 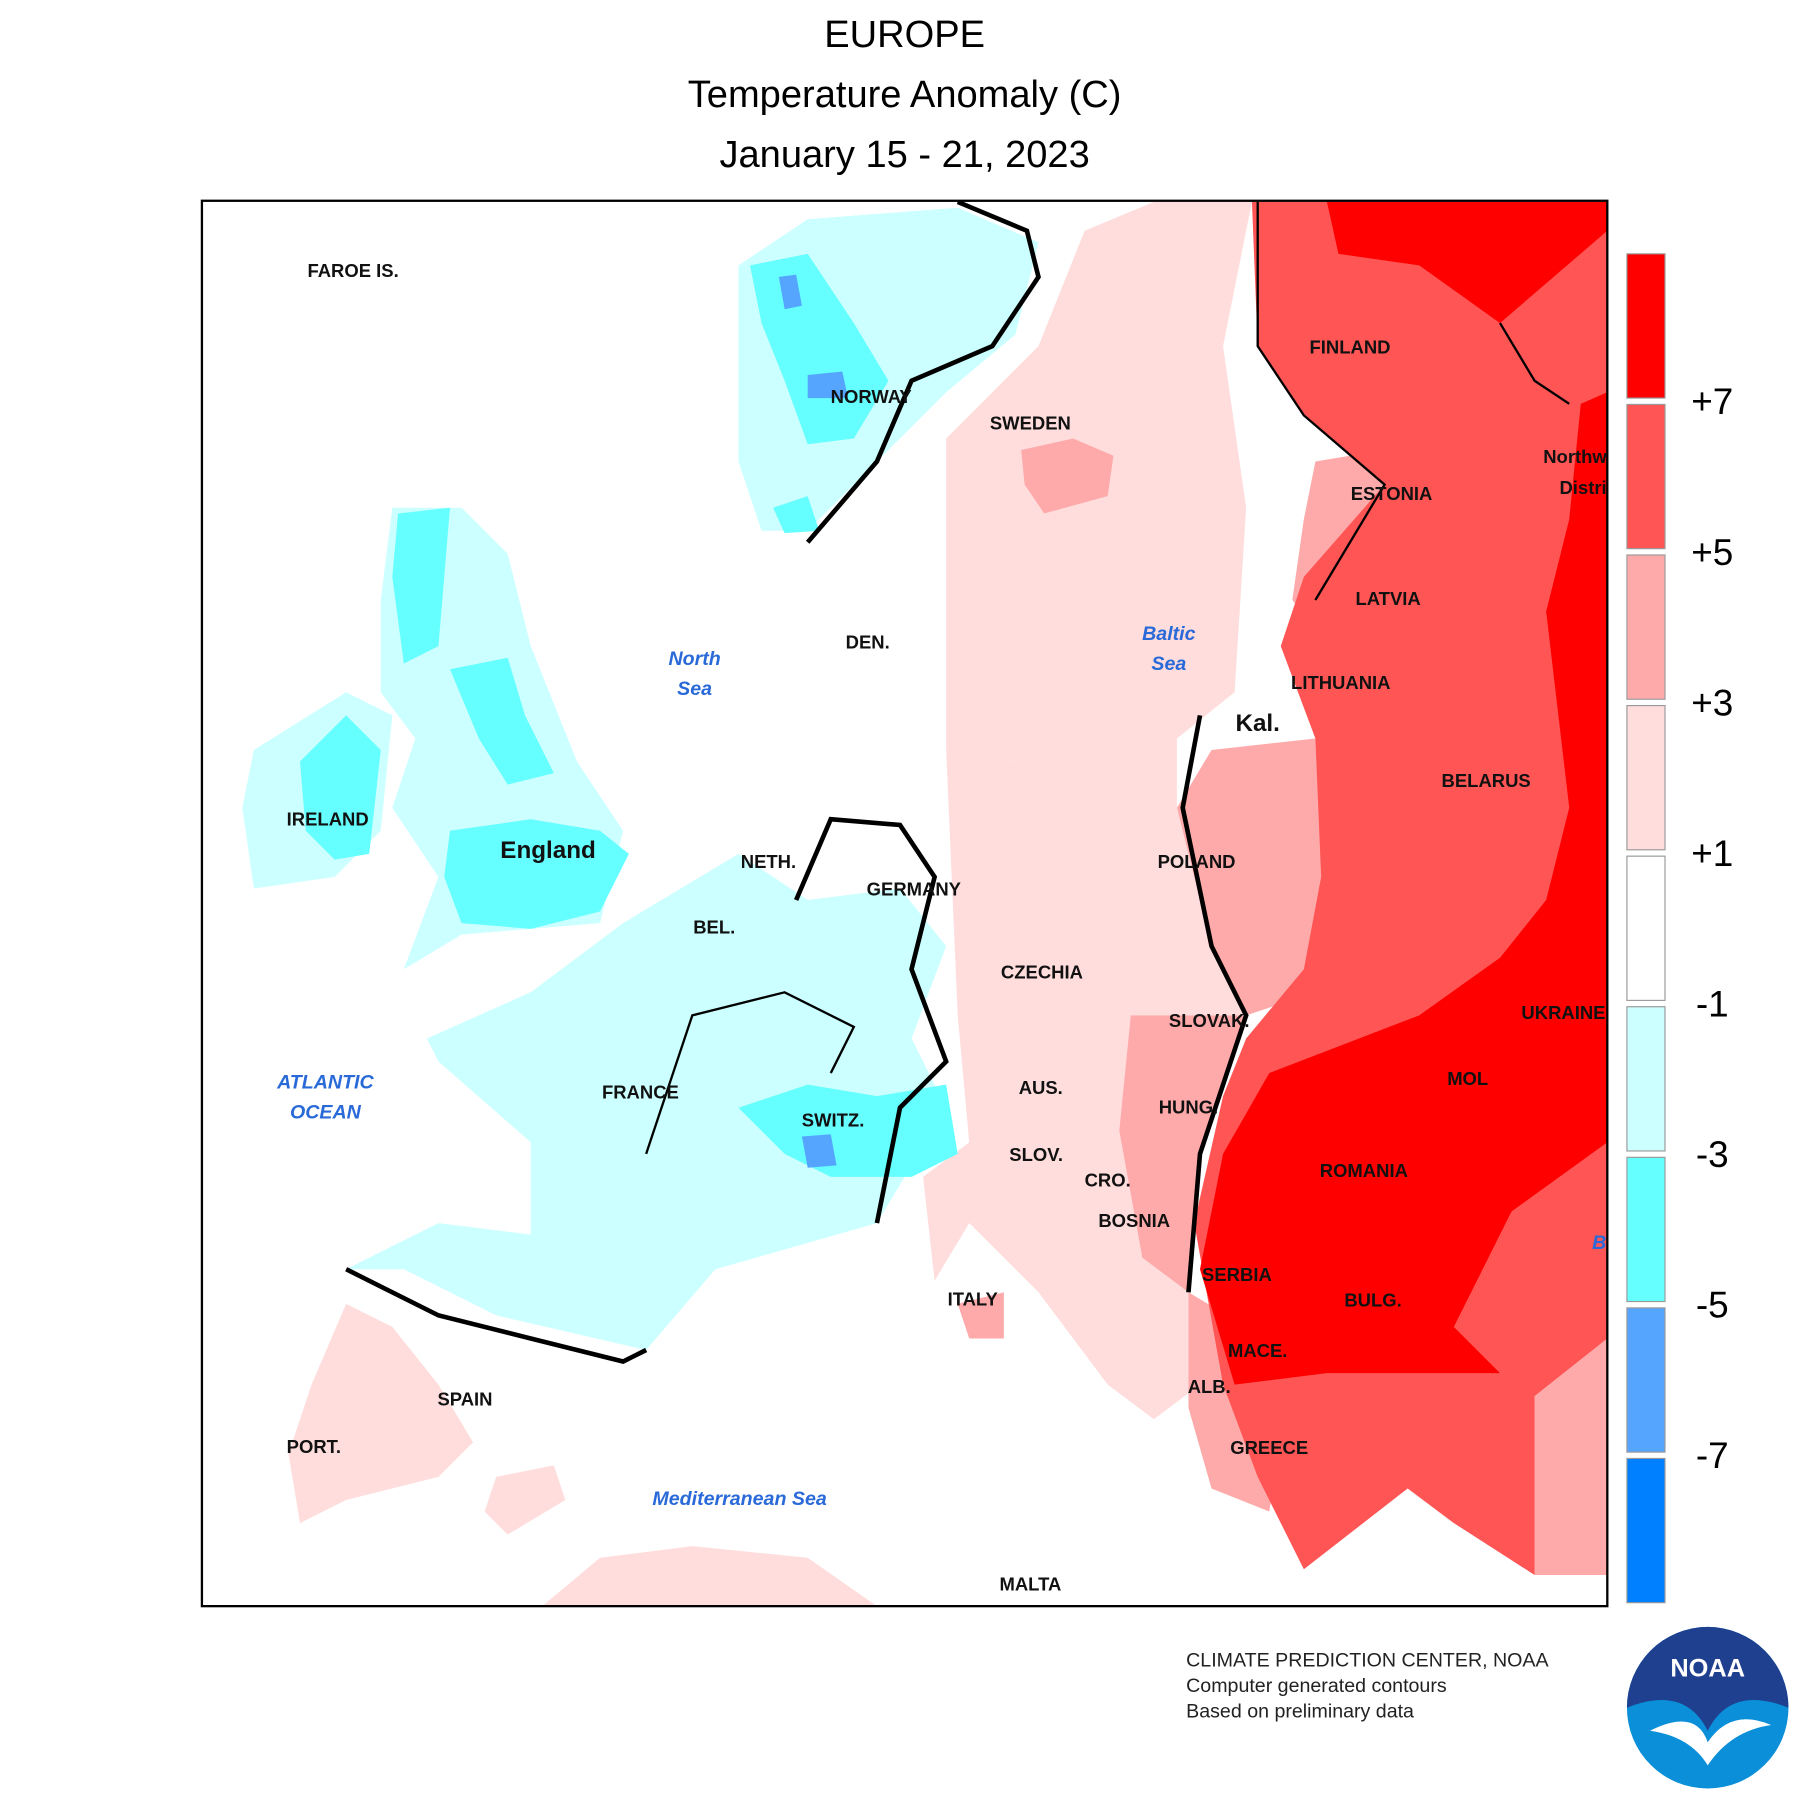 I want to click on legend-label: -7, so click(x=1712, y=1455).